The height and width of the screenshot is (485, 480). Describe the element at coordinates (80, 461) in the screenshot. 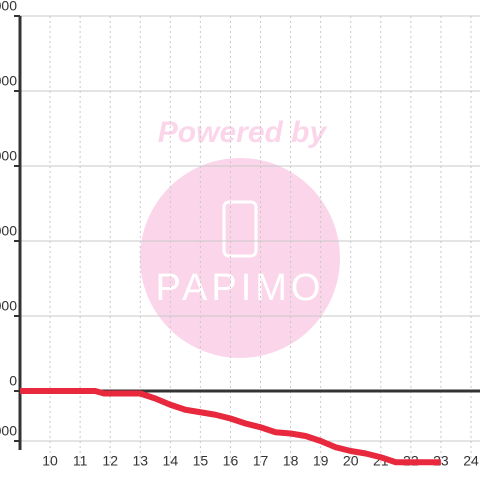

I see `x-tick-label: 11` at that location.